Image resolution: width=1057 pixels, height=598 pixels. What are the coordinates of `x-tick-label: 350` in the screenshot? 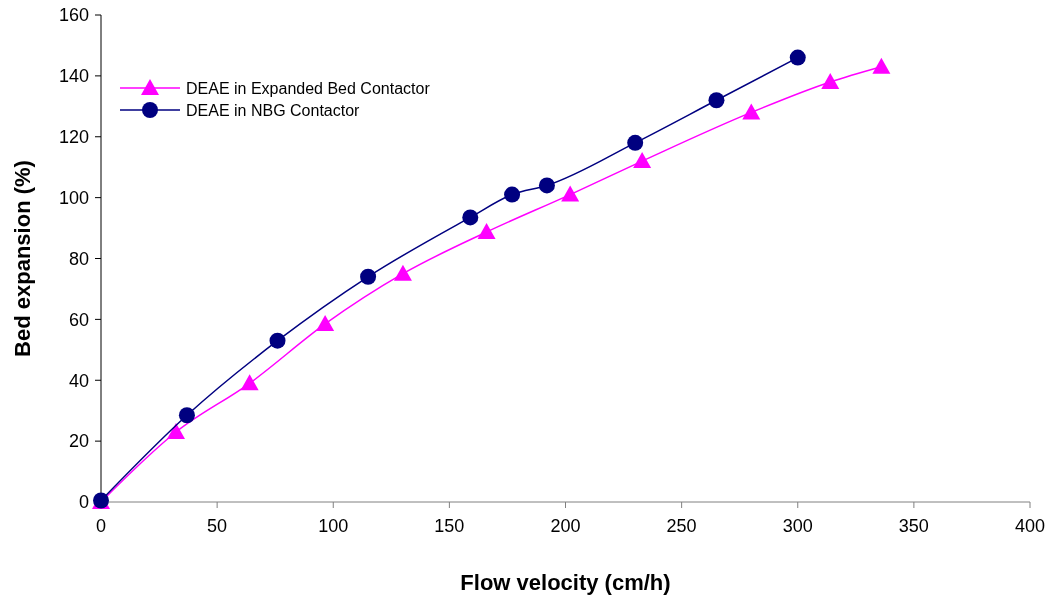 It's located at (913, 526).